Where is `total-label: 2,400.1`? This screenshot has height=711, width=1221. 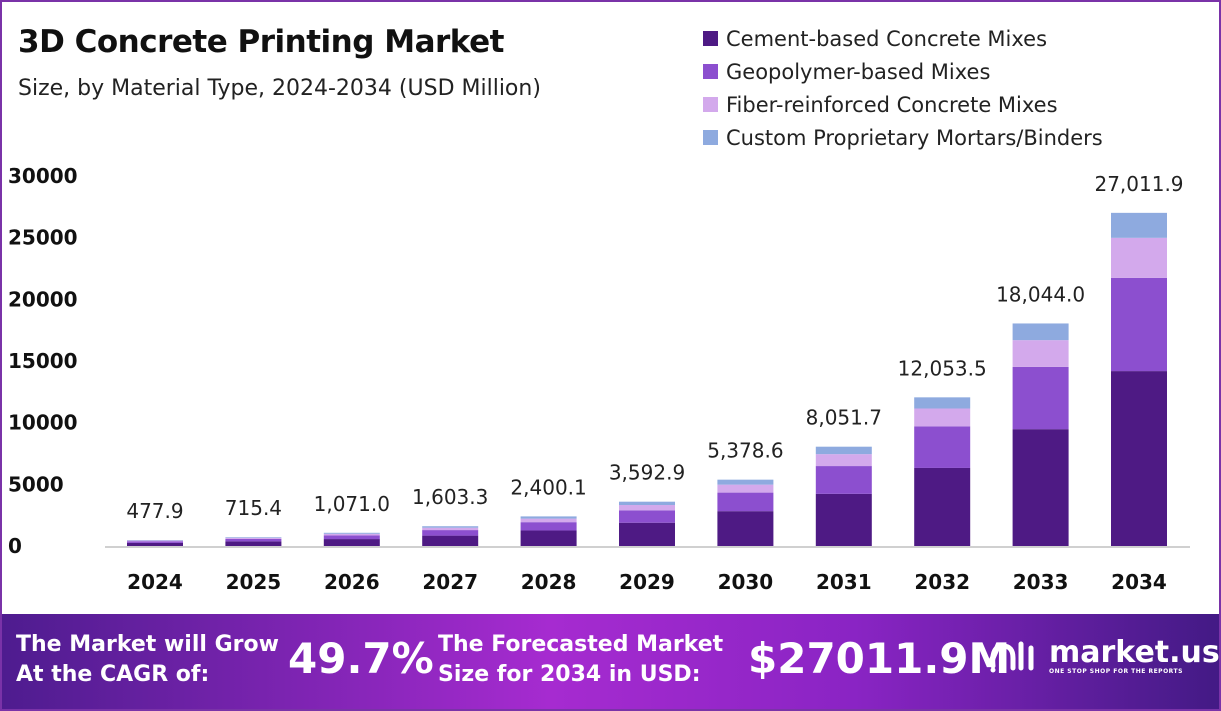 total-label: 2,400.1 is located at coordinates (548, 487).